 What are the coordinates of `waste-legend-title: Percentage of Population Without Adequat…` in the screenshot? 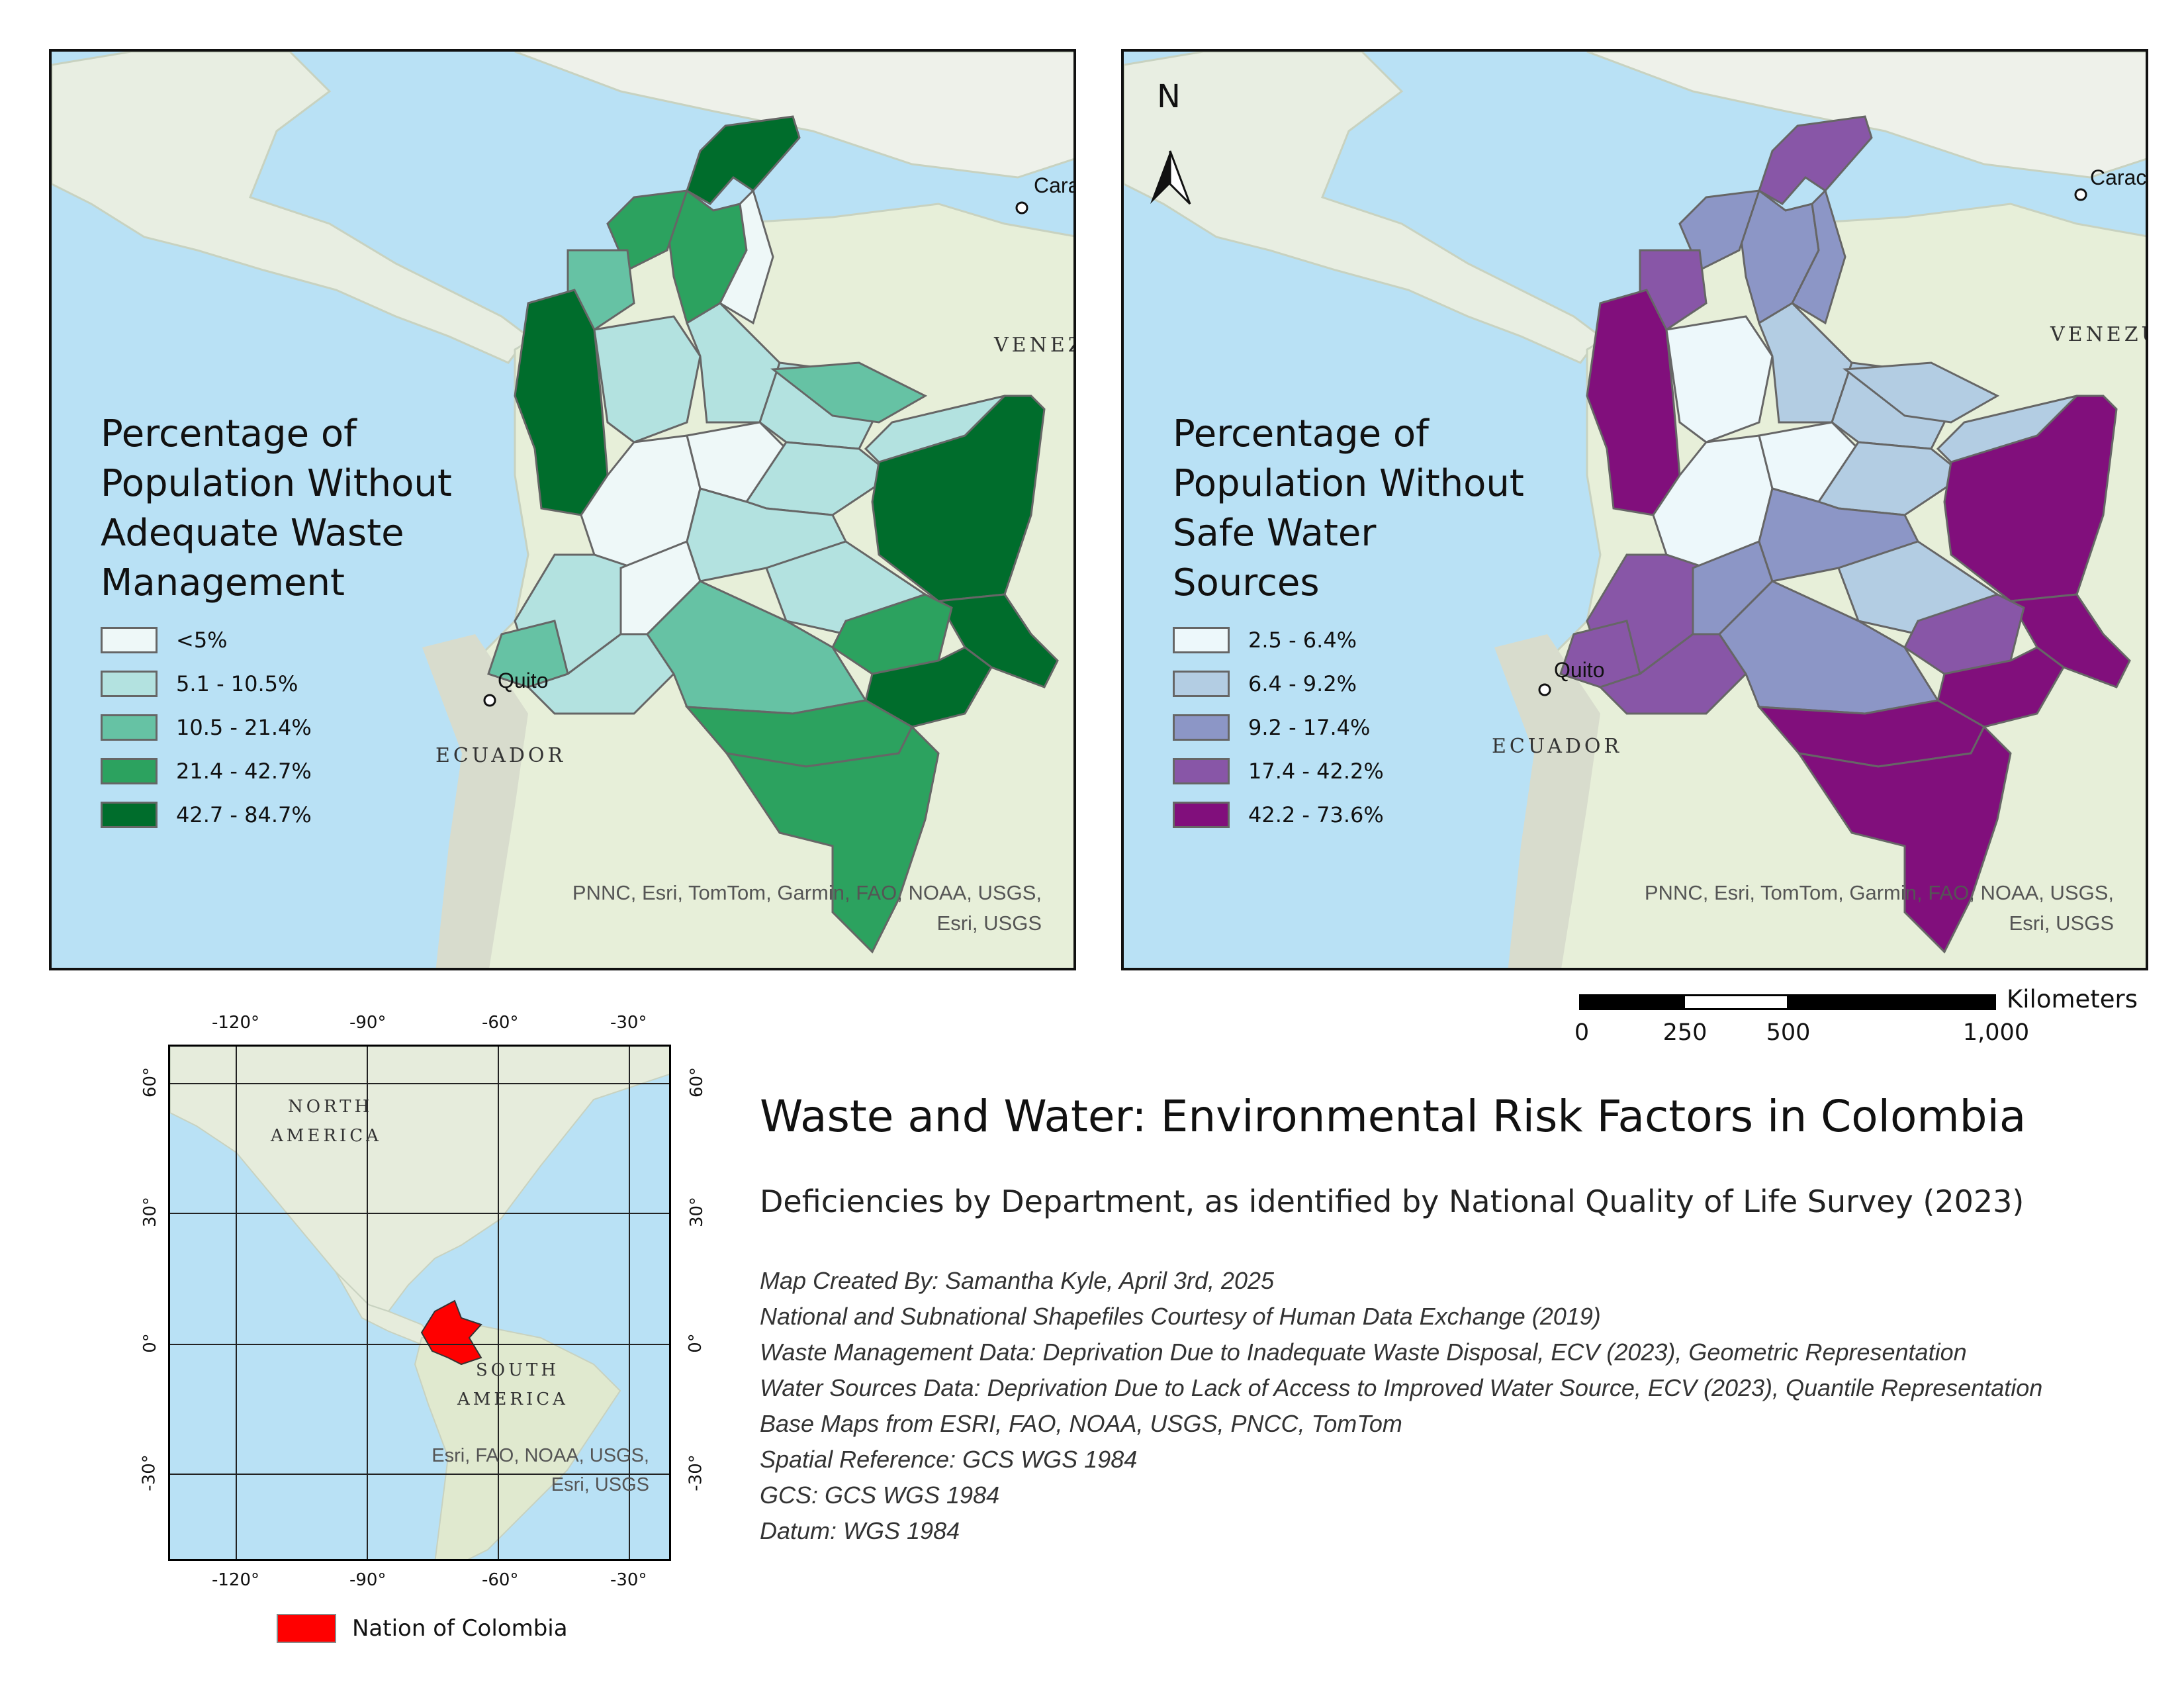 It's located at (276, 508).